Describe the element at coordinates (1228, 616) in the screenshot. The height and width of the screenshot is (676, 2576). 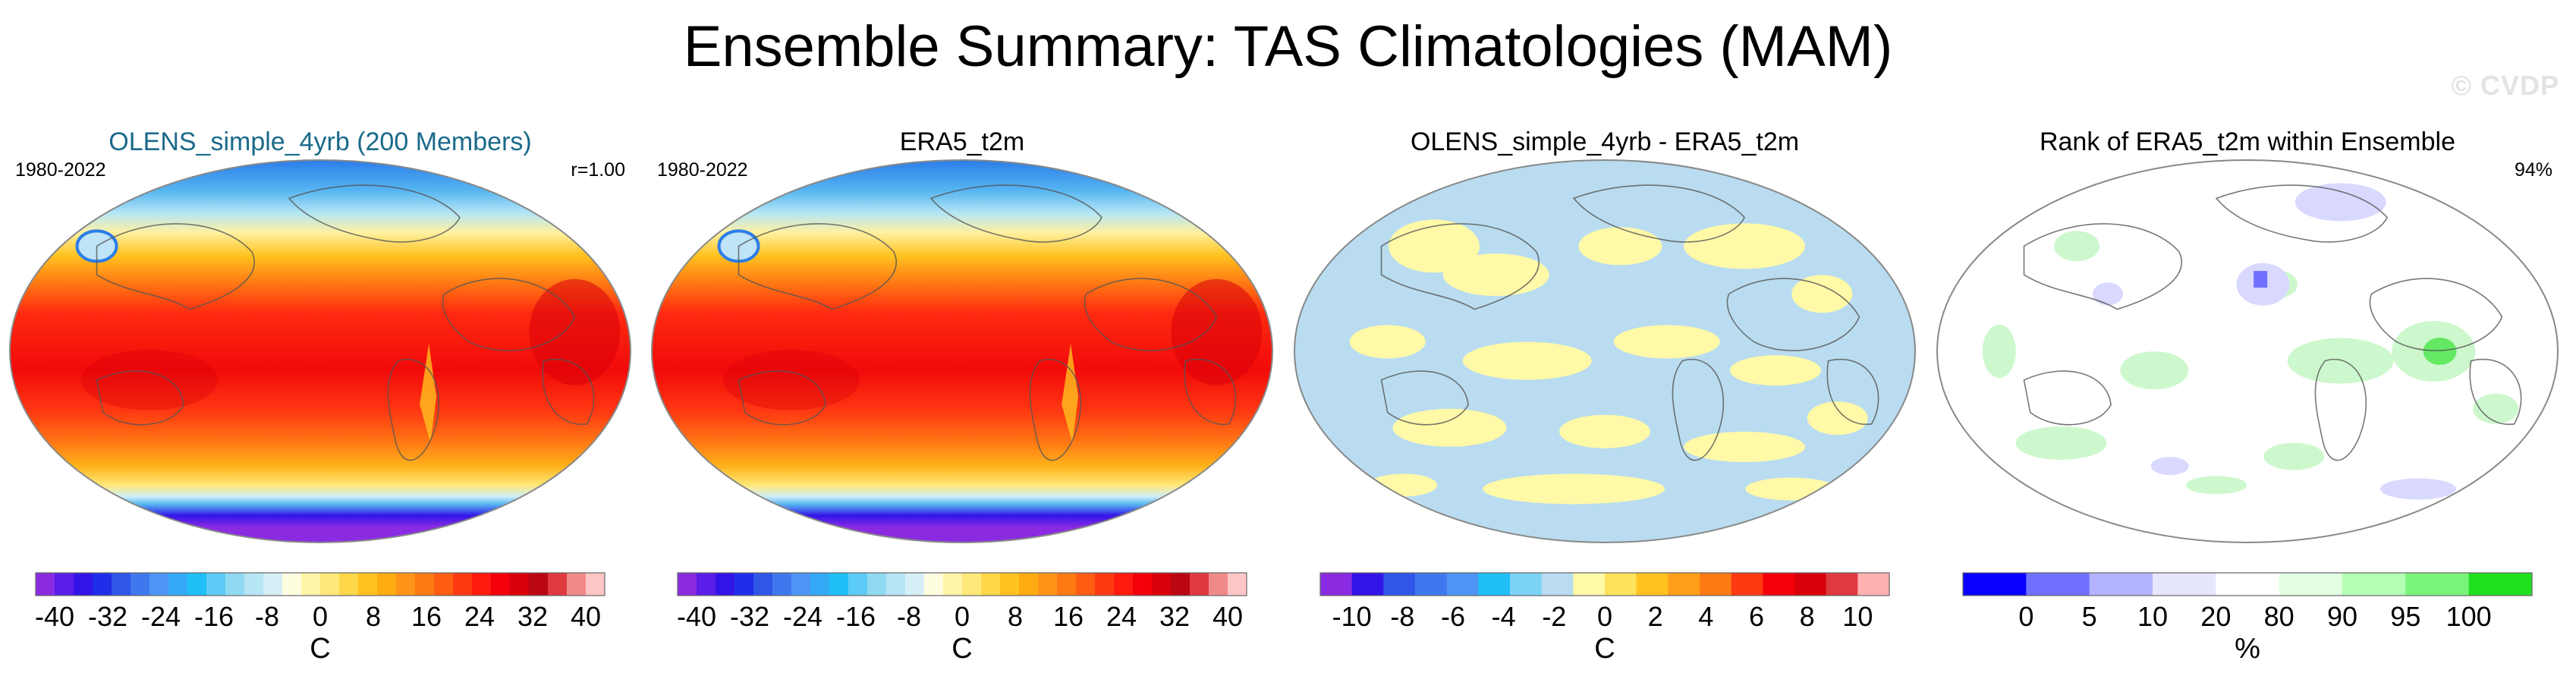
I see `colorbar-tick-label: 40` at that location.